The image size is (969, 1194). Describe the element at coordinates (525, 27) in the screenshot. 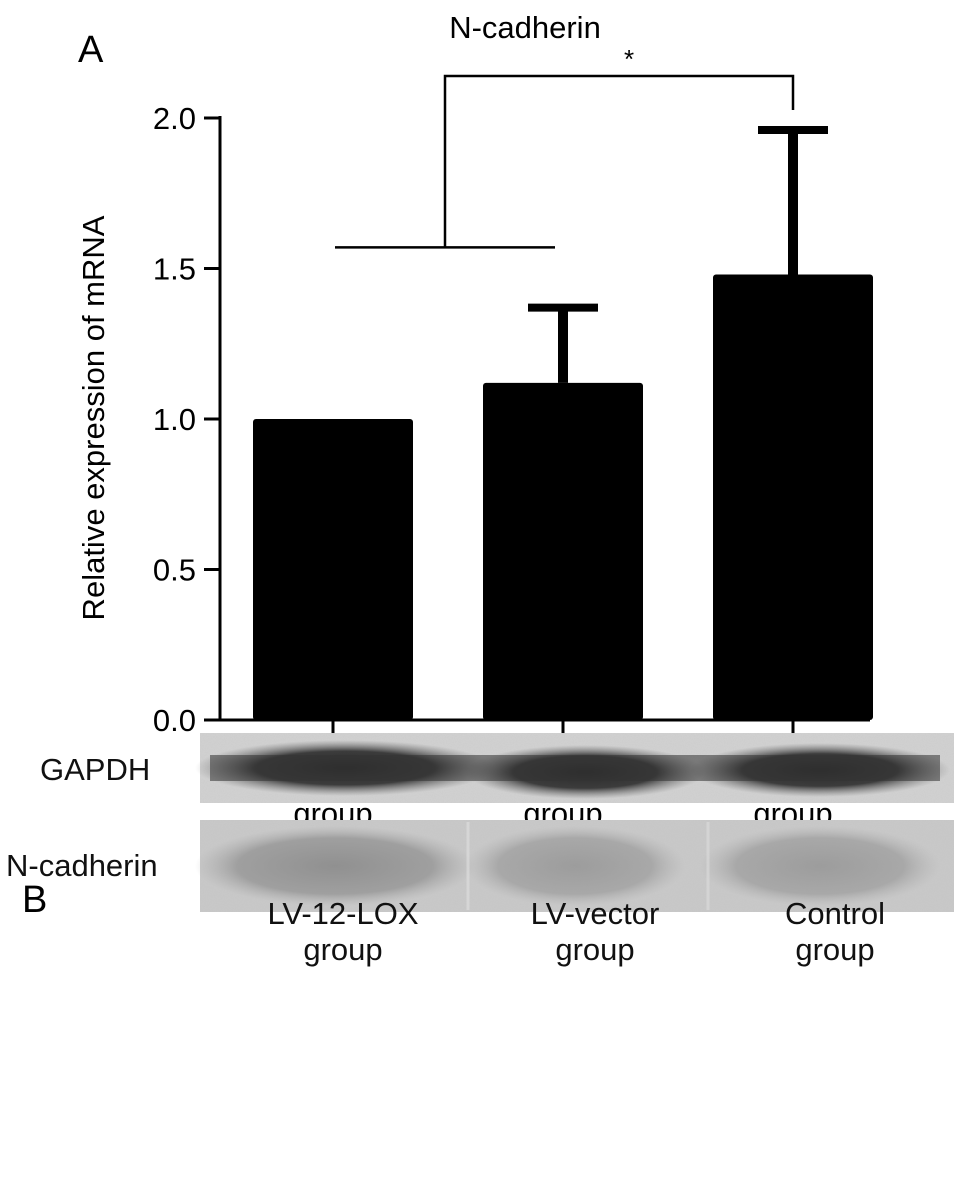

I see `chart-title: N-cadherin` at that location.